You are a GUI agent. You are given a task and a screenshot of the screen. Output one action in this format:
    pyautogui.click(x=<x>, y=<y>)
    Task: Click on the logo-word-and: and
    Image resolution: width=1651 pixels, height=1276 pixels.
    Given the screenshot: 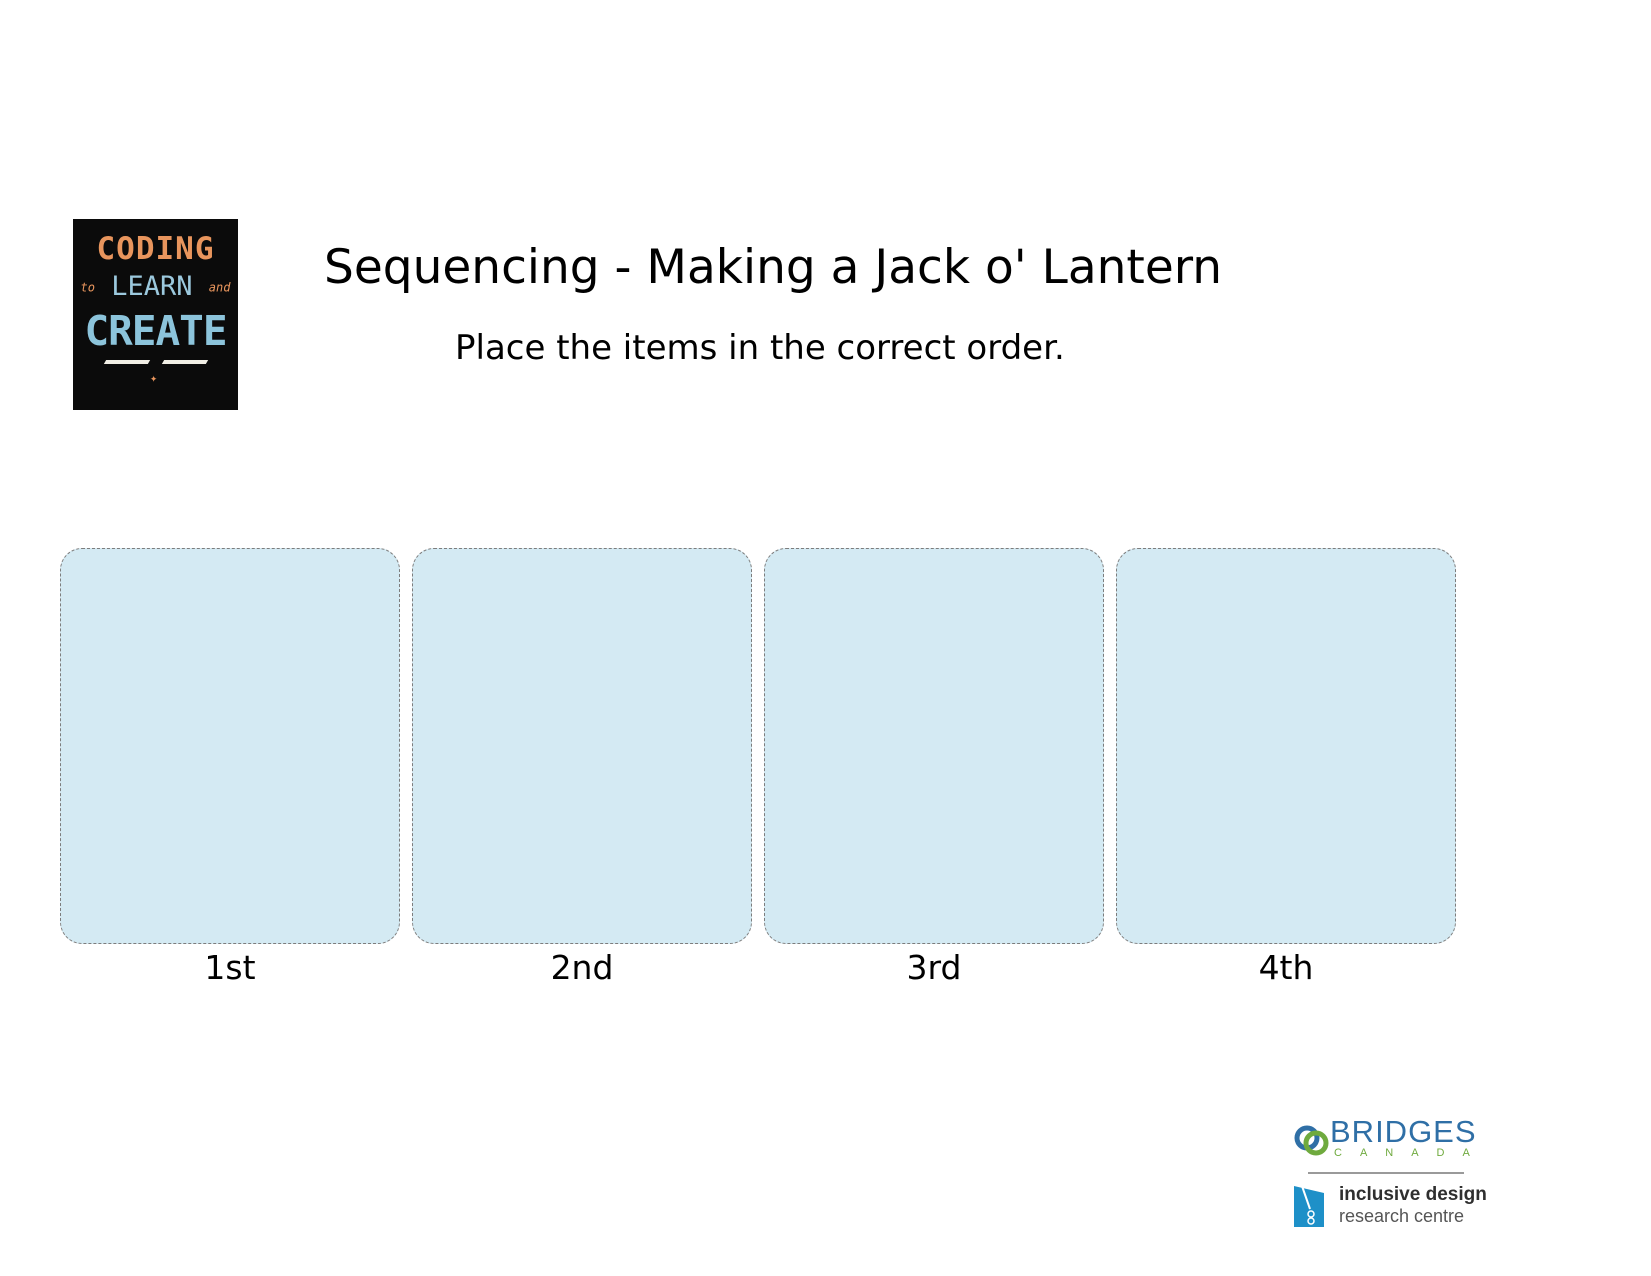 What is the action you would take?
    pyautogui.click(x=219, y=287)
    